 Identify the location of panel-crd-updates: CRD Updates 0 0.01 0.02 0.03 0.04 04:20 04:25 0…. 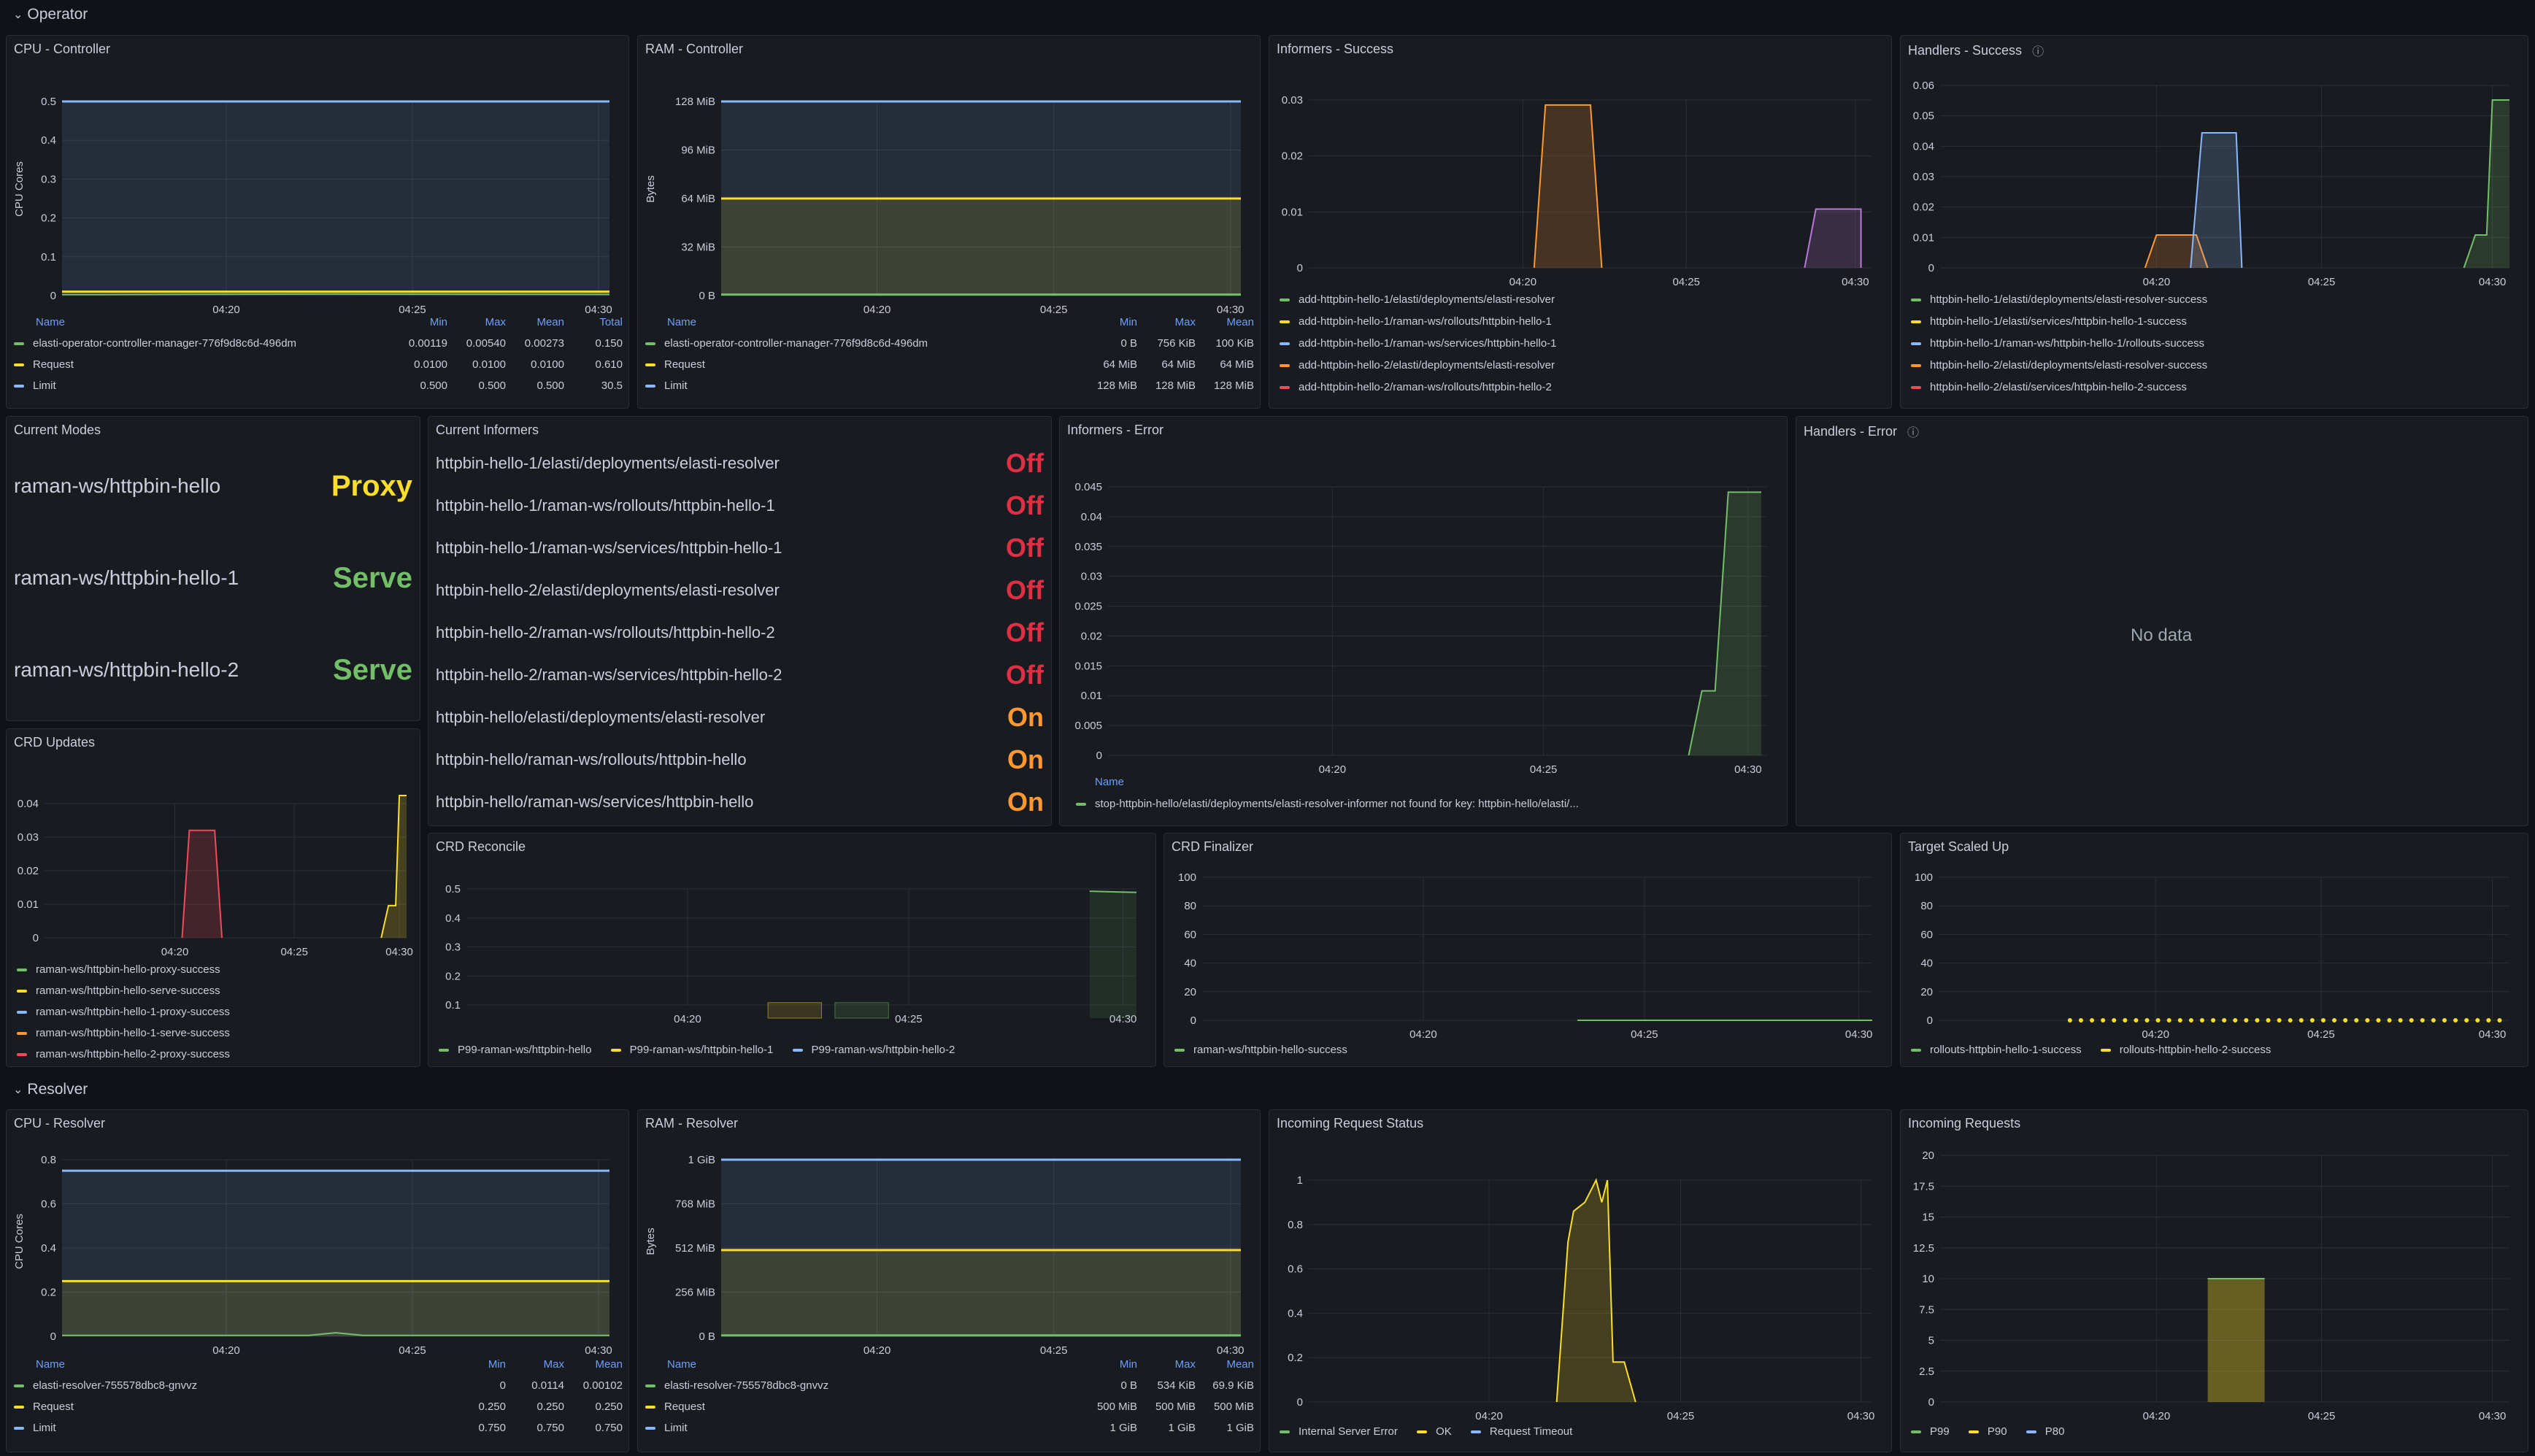
(213, 898).